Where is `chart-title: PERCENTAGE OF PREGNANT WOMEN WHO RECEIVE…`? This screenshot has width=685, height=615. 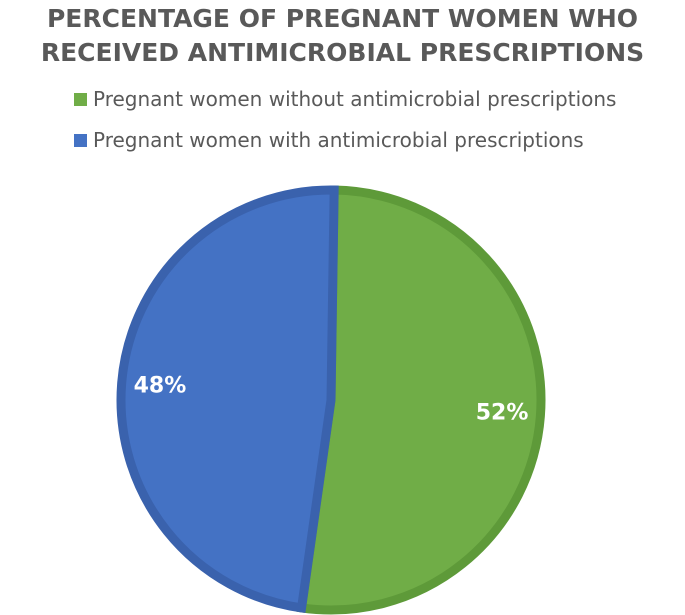 chart-title: PERCENTAGE OF PREGNANT WOMEN WHO RECEIVE… is located at coordinates (342, 35).